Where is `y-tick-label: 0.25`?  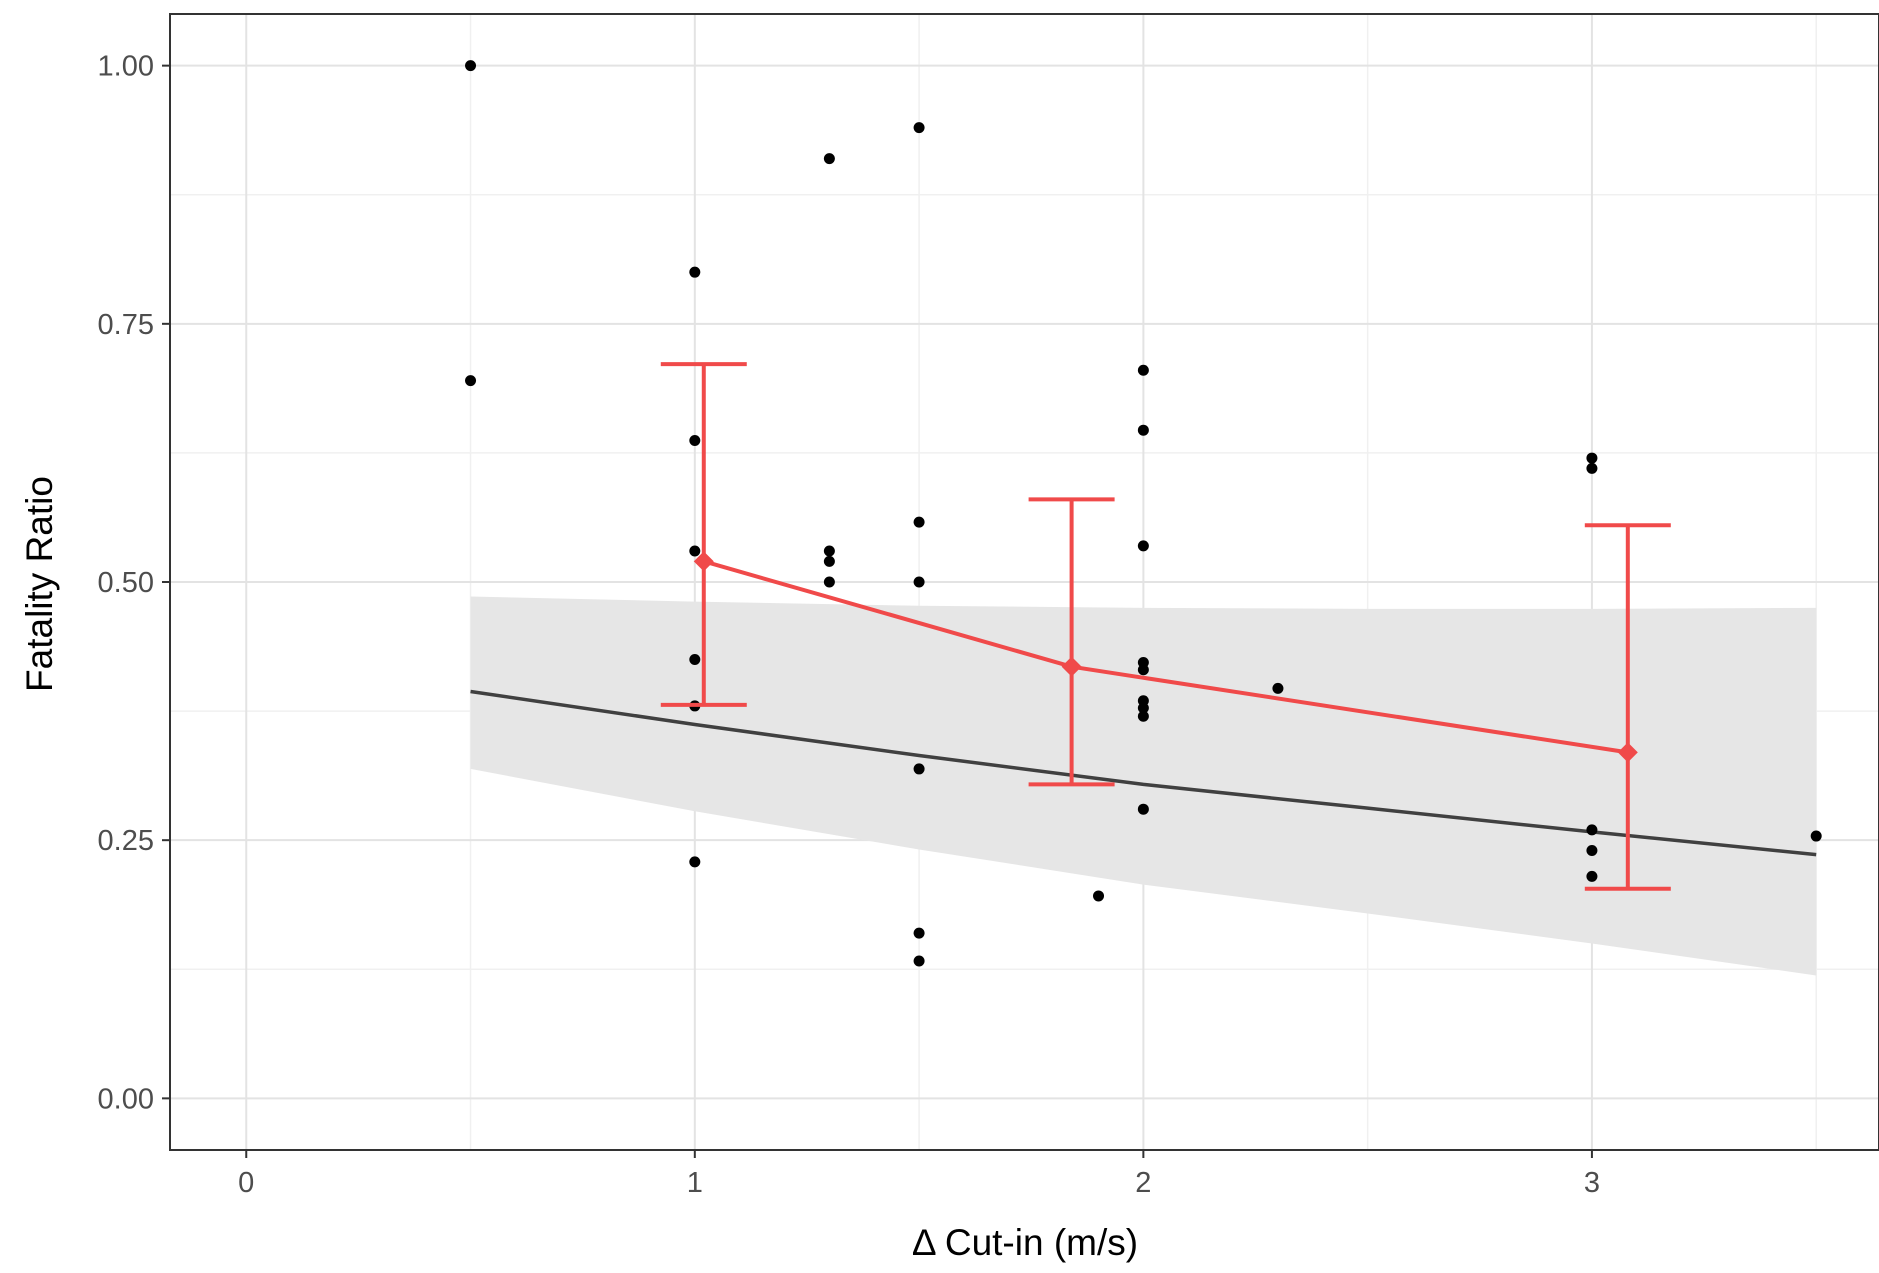
y-tick-label: 0.25 is located at coordinates (126, 841).